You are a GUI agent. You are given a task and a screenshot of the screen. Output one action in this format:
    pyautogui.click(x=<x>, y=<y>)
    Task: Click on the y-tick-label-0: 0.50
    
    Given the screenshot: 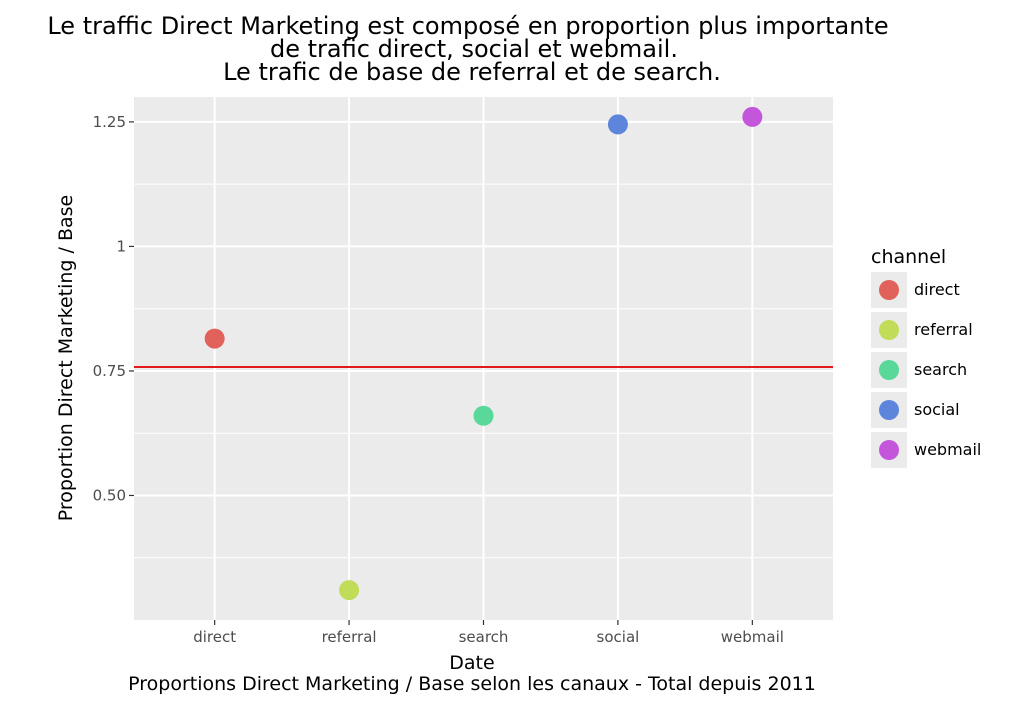 What is the action you would take?
    pyautogui.click(x=109, y=495)
    